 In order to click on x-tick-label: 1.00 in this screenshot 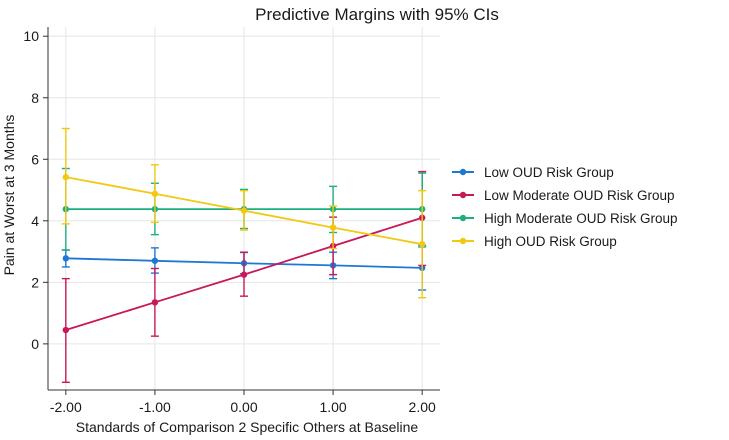, I will do `click(332, 407)`.